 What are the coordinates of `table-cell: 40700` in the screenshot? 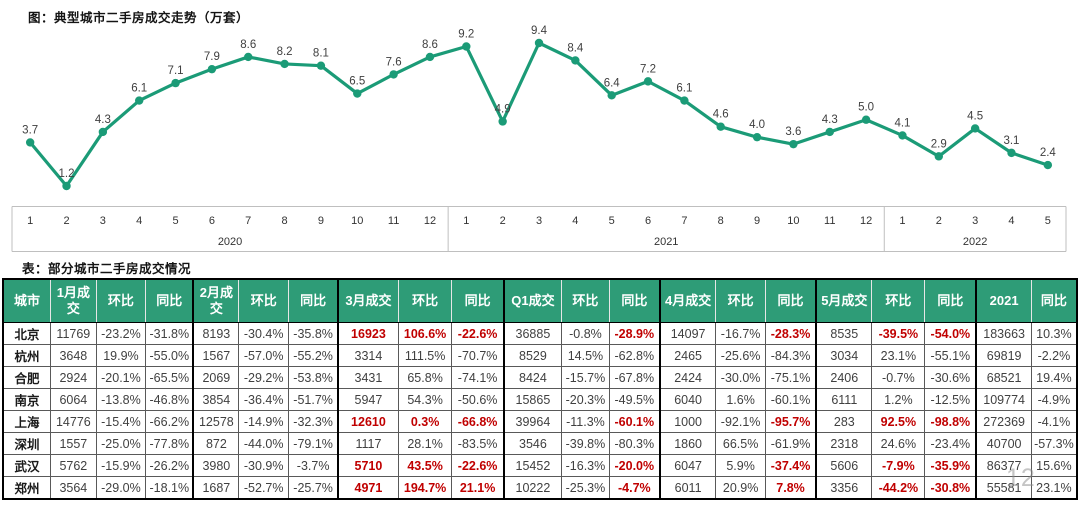 It's located at (1003, 443).